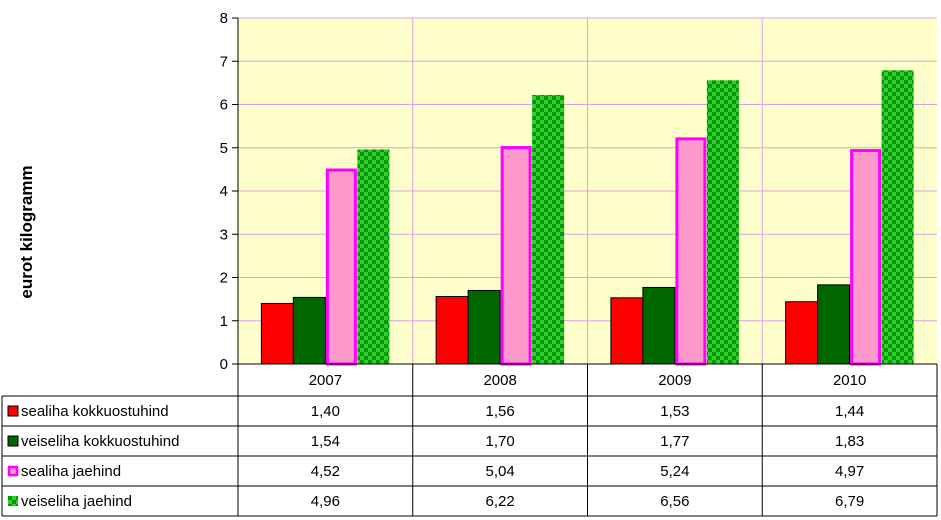 The width and height of the screenshot is (941, 520). What do you see at coordinates (224, 148) in the screenshot?
I see `y-tick-label: 5` at bounding box center [224, 148].